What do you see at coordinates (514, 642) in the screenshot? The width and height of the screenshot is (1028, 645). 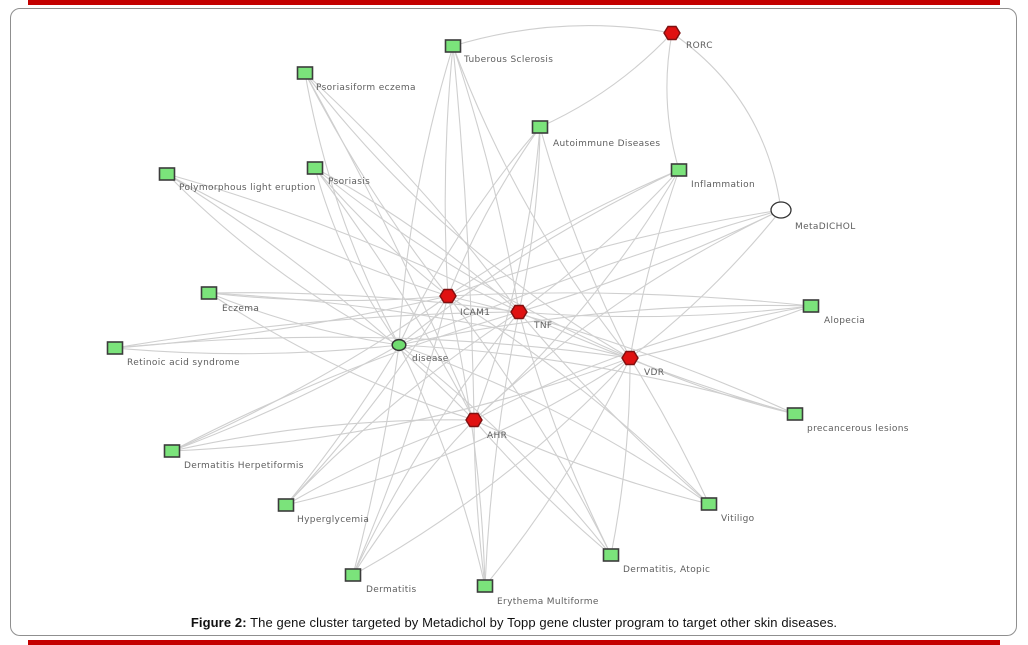 I see `bottom-red-strip` at bounding box center [514, 642].